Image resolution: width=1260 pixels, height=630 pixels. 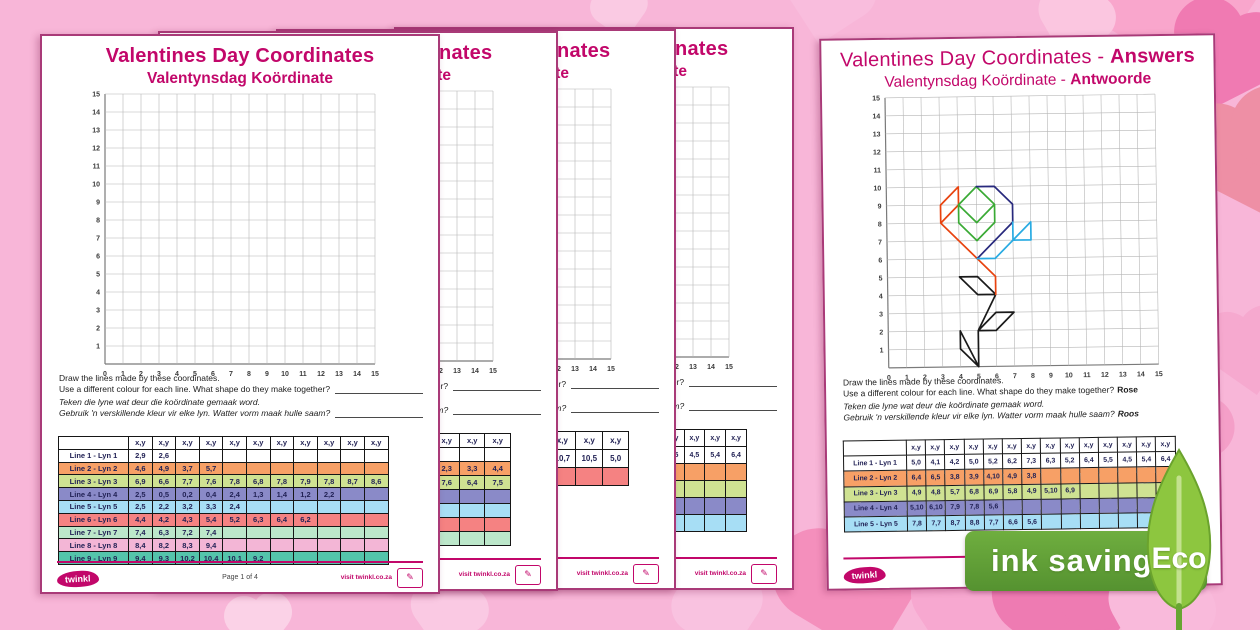 I want to click on coordinate-cell: 4,5, so click(x=694, y=455).